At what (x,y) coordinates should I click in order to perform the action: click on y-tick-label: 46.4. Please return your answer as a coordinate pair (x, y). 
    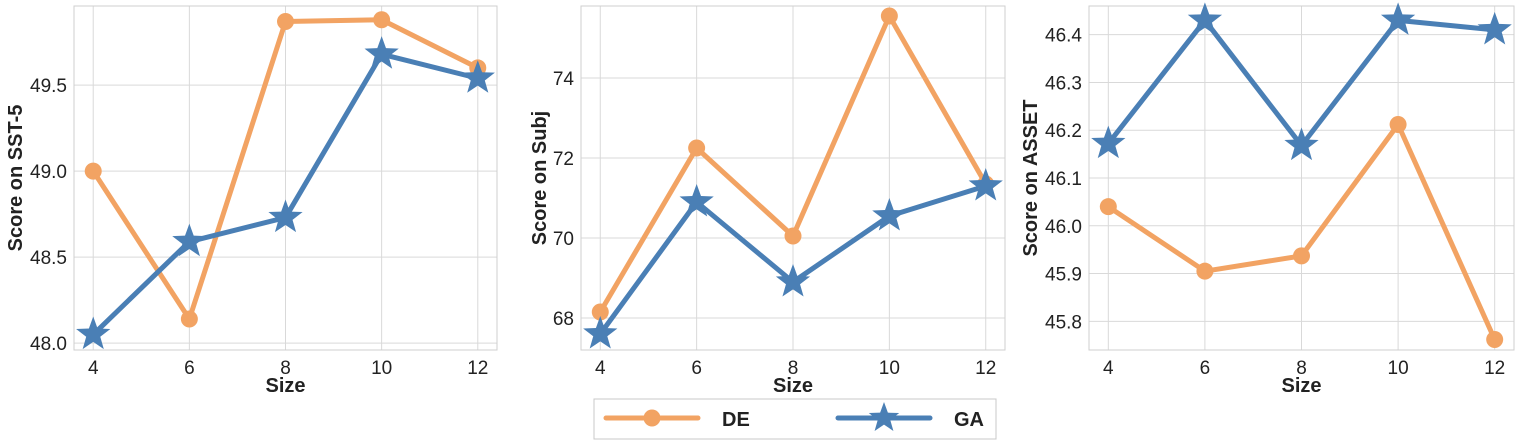
    Looking at the image, I should click on (1063, 36).